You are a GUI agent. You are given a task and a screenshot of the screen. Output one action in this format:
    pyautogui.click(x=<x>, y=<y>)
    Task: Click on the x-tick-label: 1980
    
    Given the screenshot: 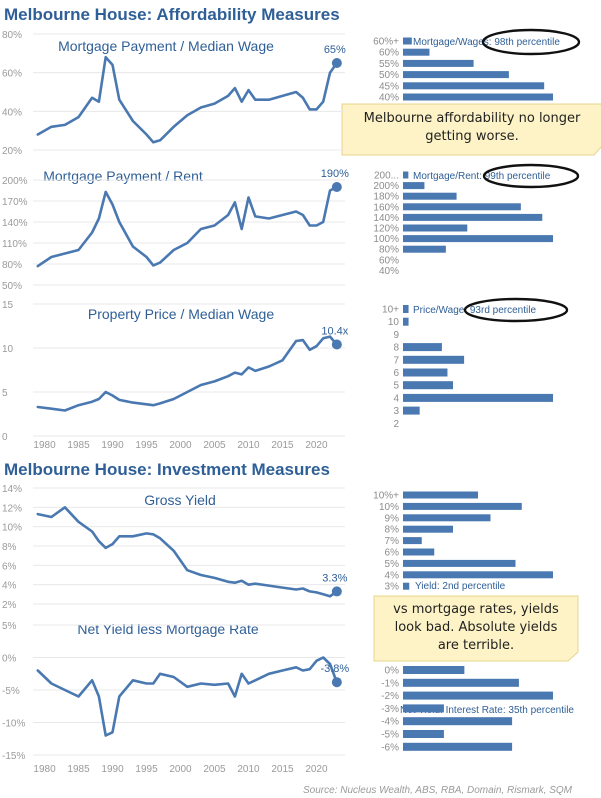 What is the action you would take?
    pyautogui.click(x=44, y=769)
    